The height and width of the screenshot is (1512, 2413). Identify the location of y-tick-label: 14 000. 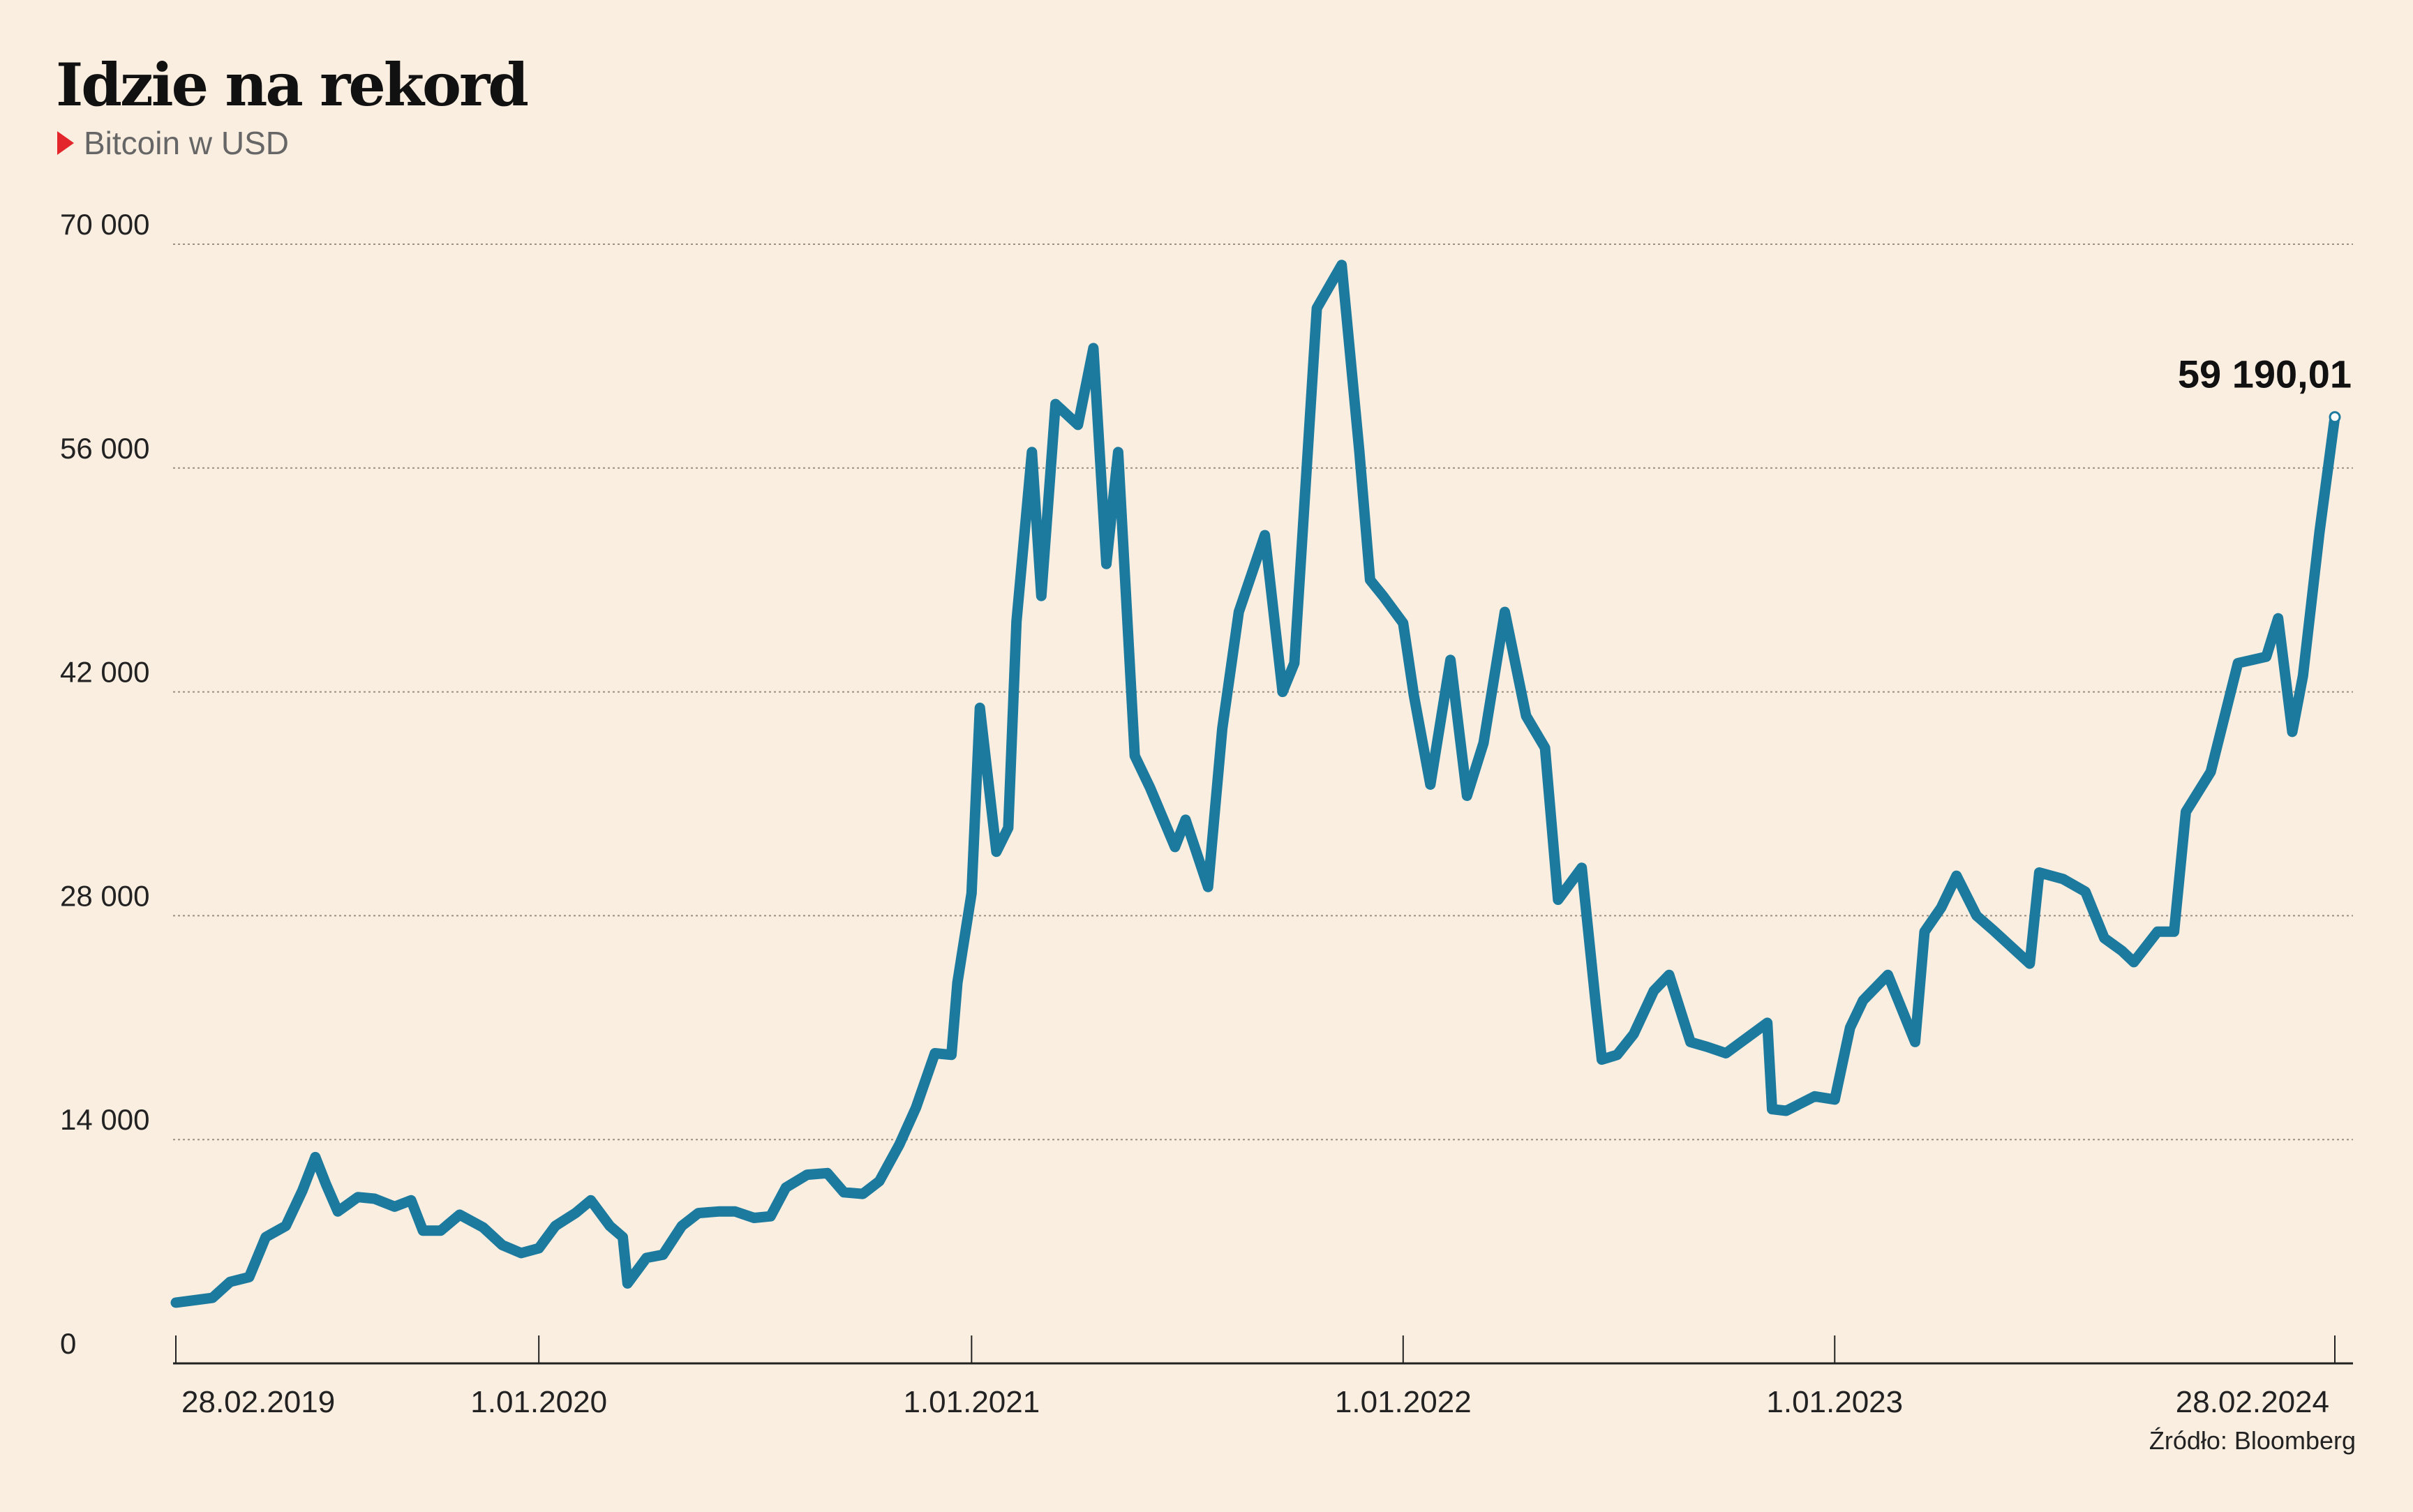
(104, 1119).